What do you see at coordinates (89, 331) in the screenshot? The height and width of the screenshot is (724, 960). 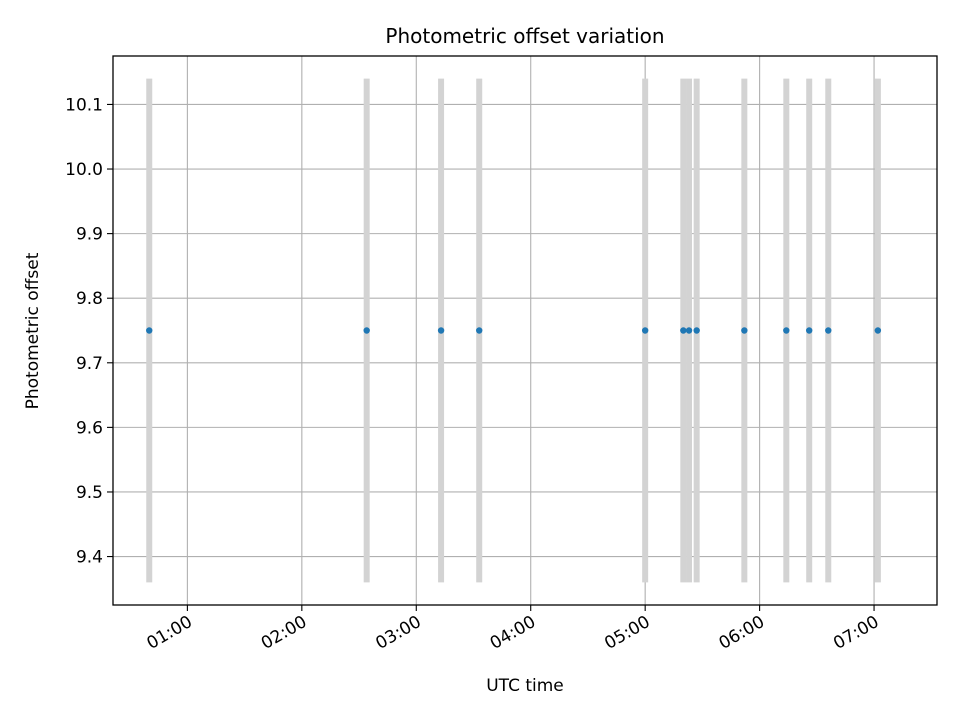 I see `y-axis-ticks: 9.4 9.5 9.6 9.7 9.8 9.9 10.0 10.1` at bounding box center [89, 331].